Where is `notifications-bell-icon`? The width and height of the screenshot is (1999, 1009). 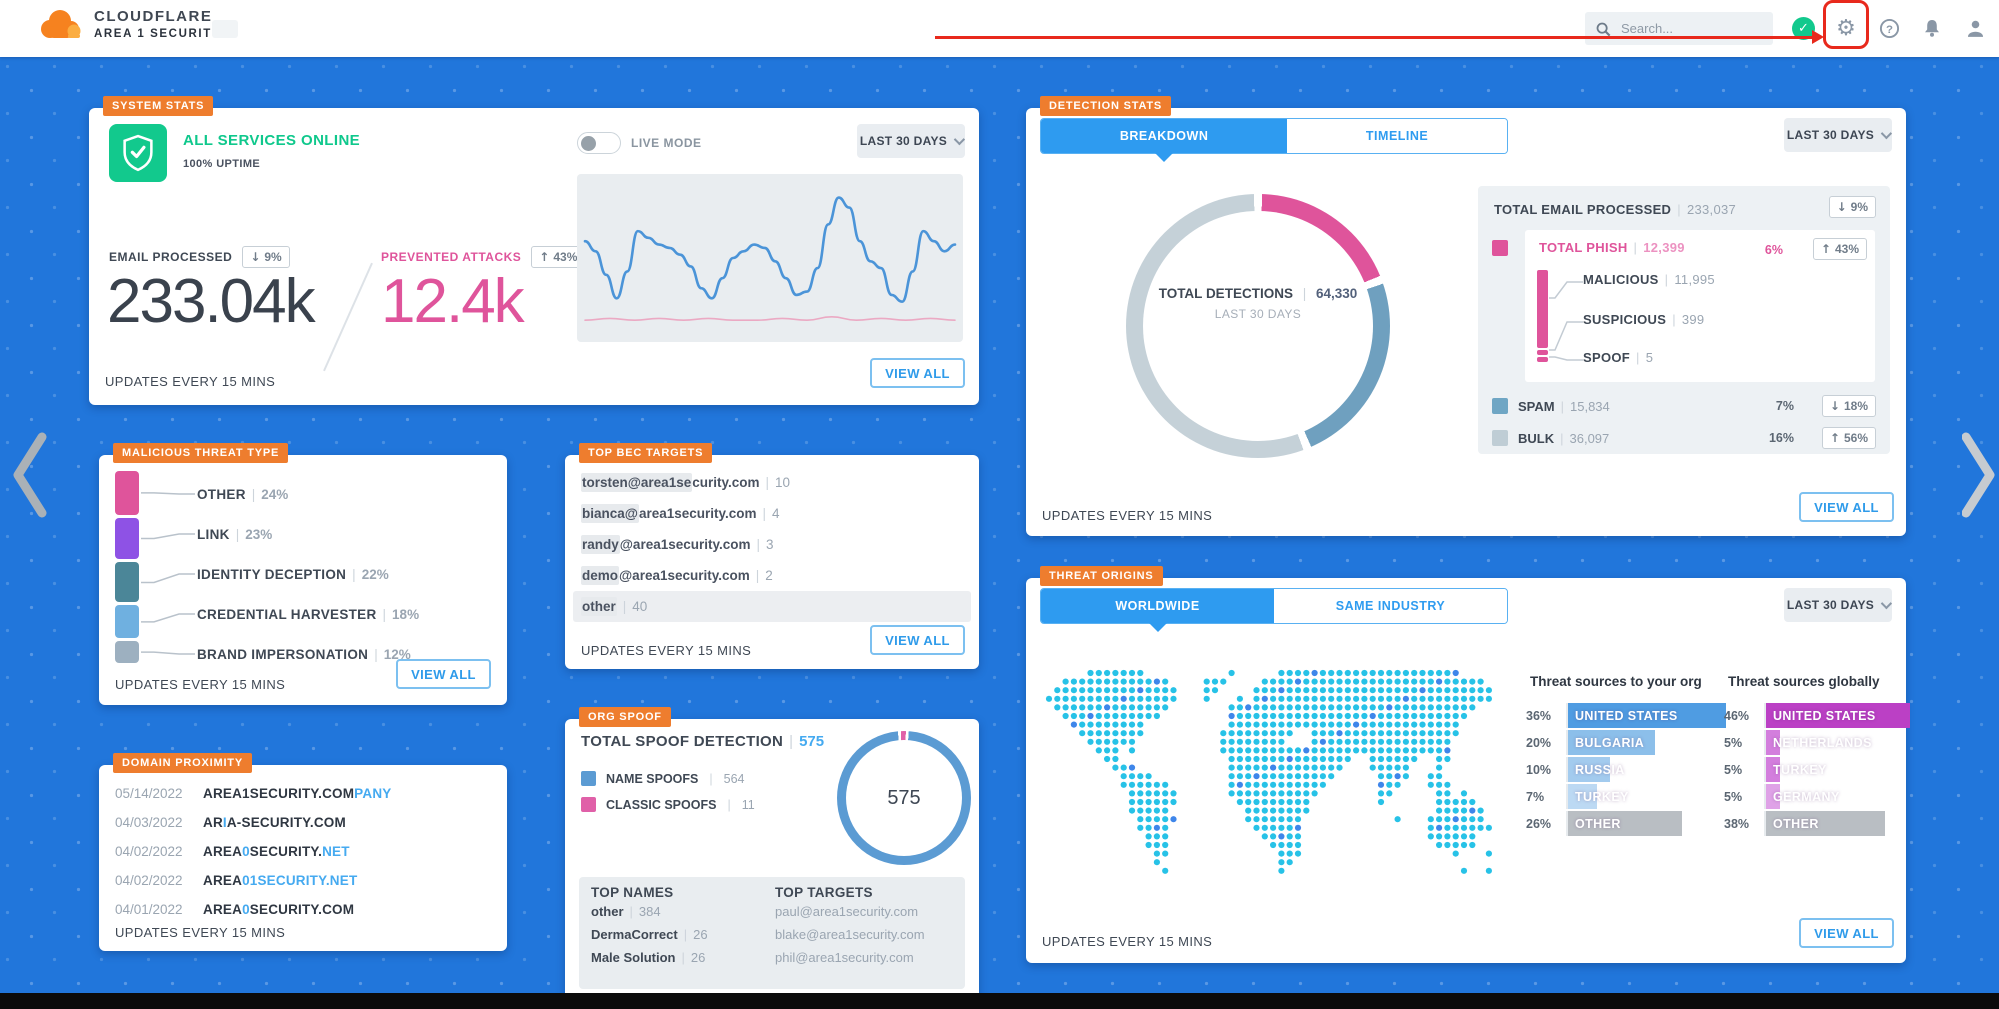
notifications-bell-icon is located at coordinates (1932, 29).